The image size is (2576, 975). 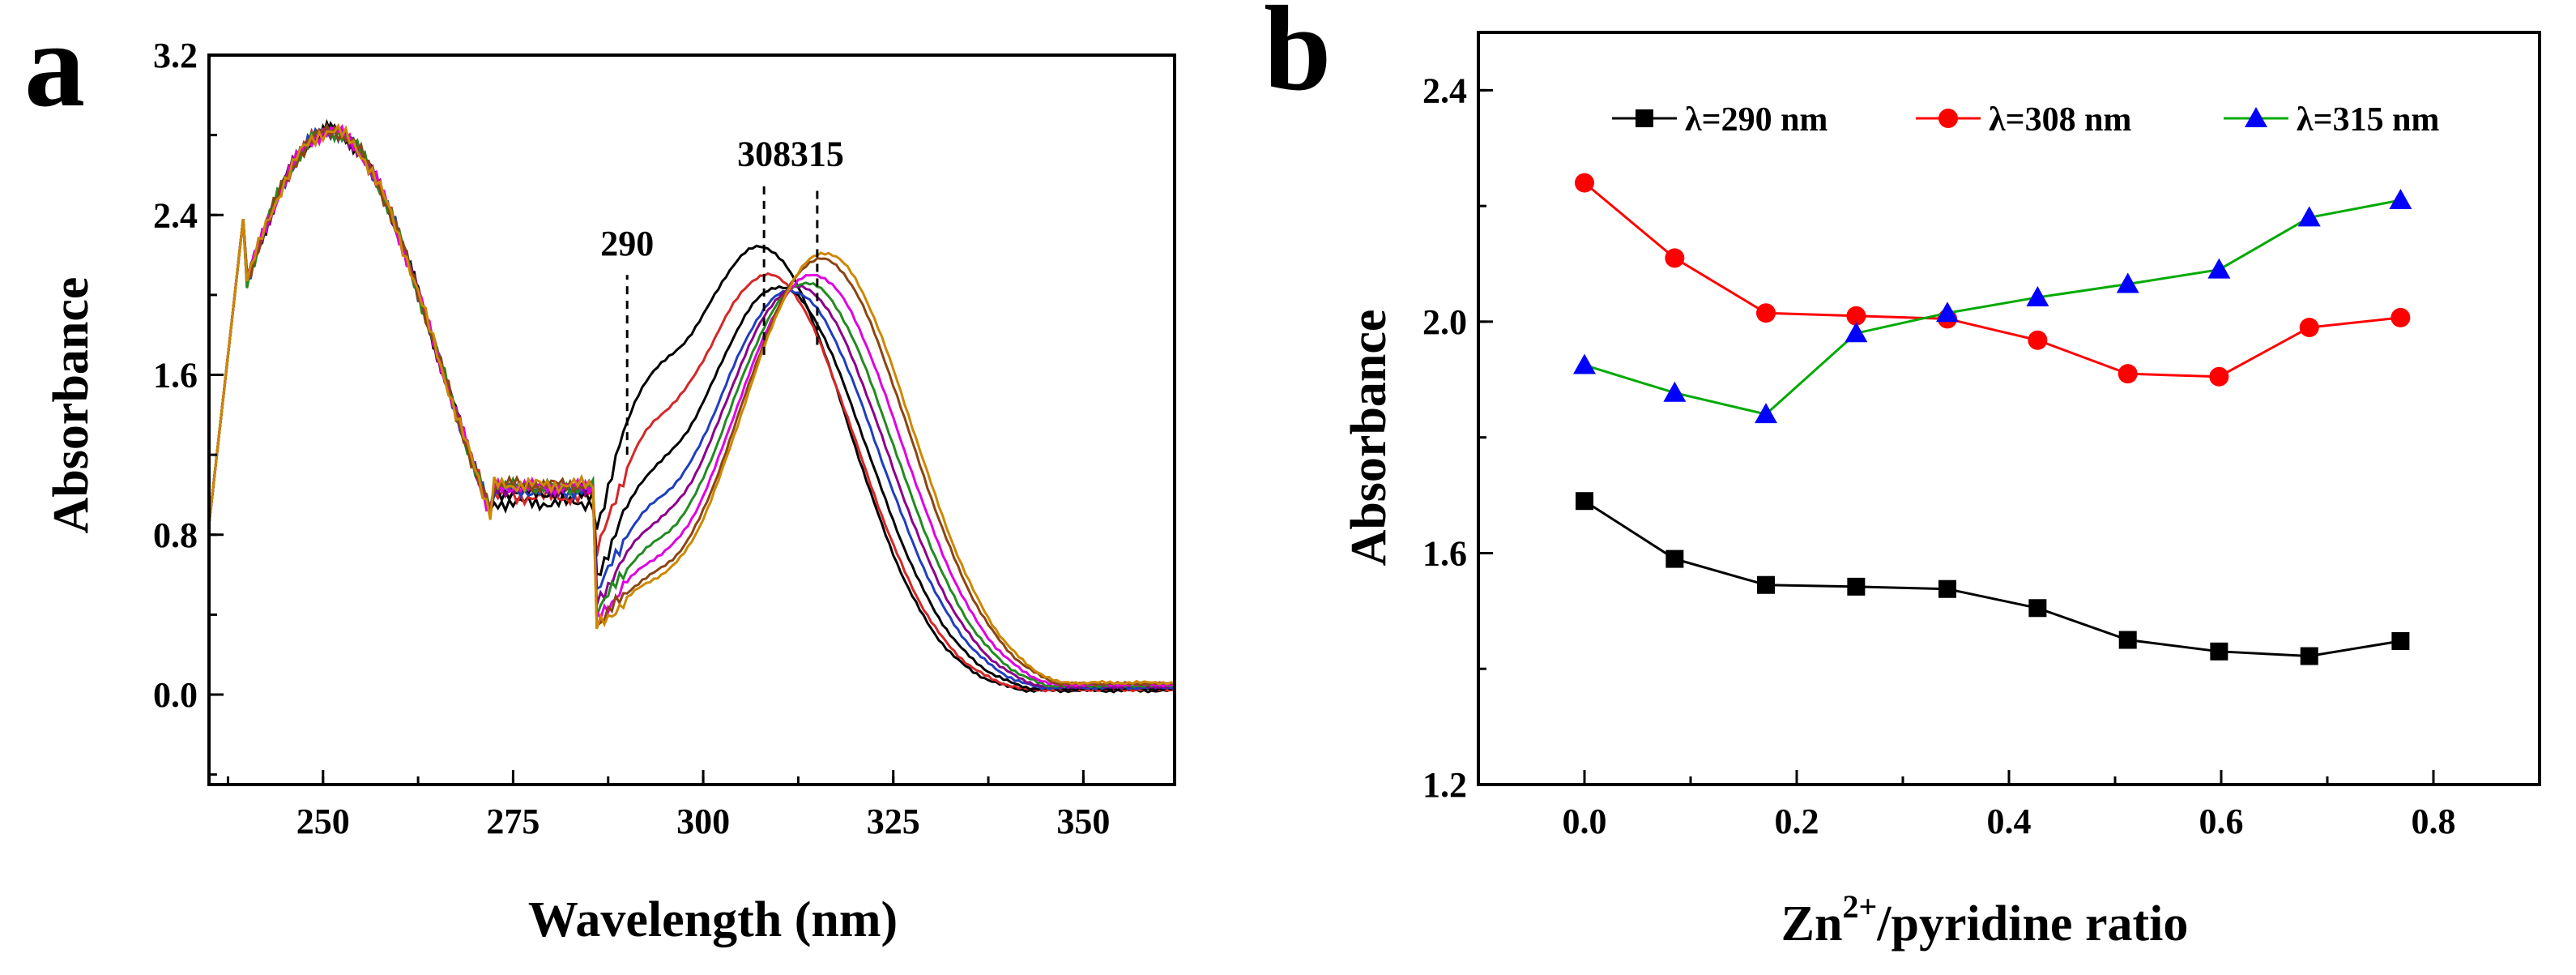 I want to click on panel-b-x-tick-label: 0.8, so click(x=2434, y=821).